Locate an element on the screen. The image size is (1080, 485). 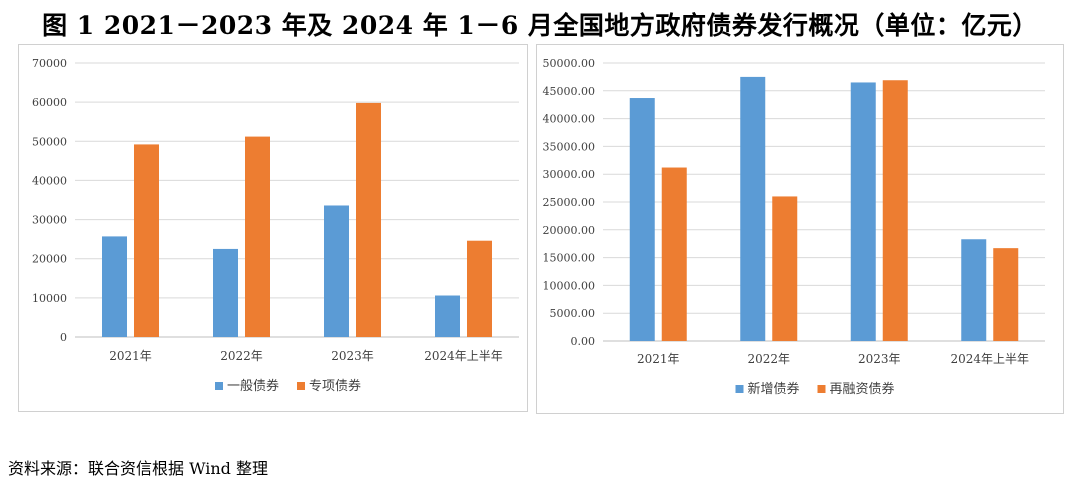
legend-label: 新增债券 is located at coordinates (774, 389).